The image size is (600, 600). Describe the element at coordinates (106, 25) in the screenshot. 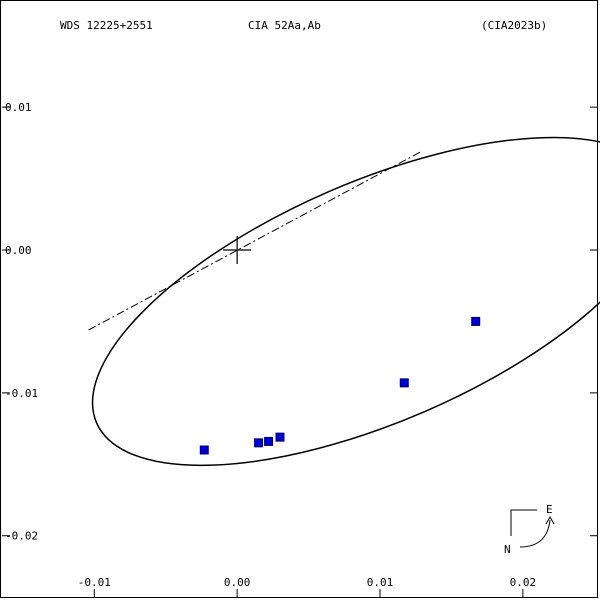

I see `header-left: WDS 12225+2551` at that location.